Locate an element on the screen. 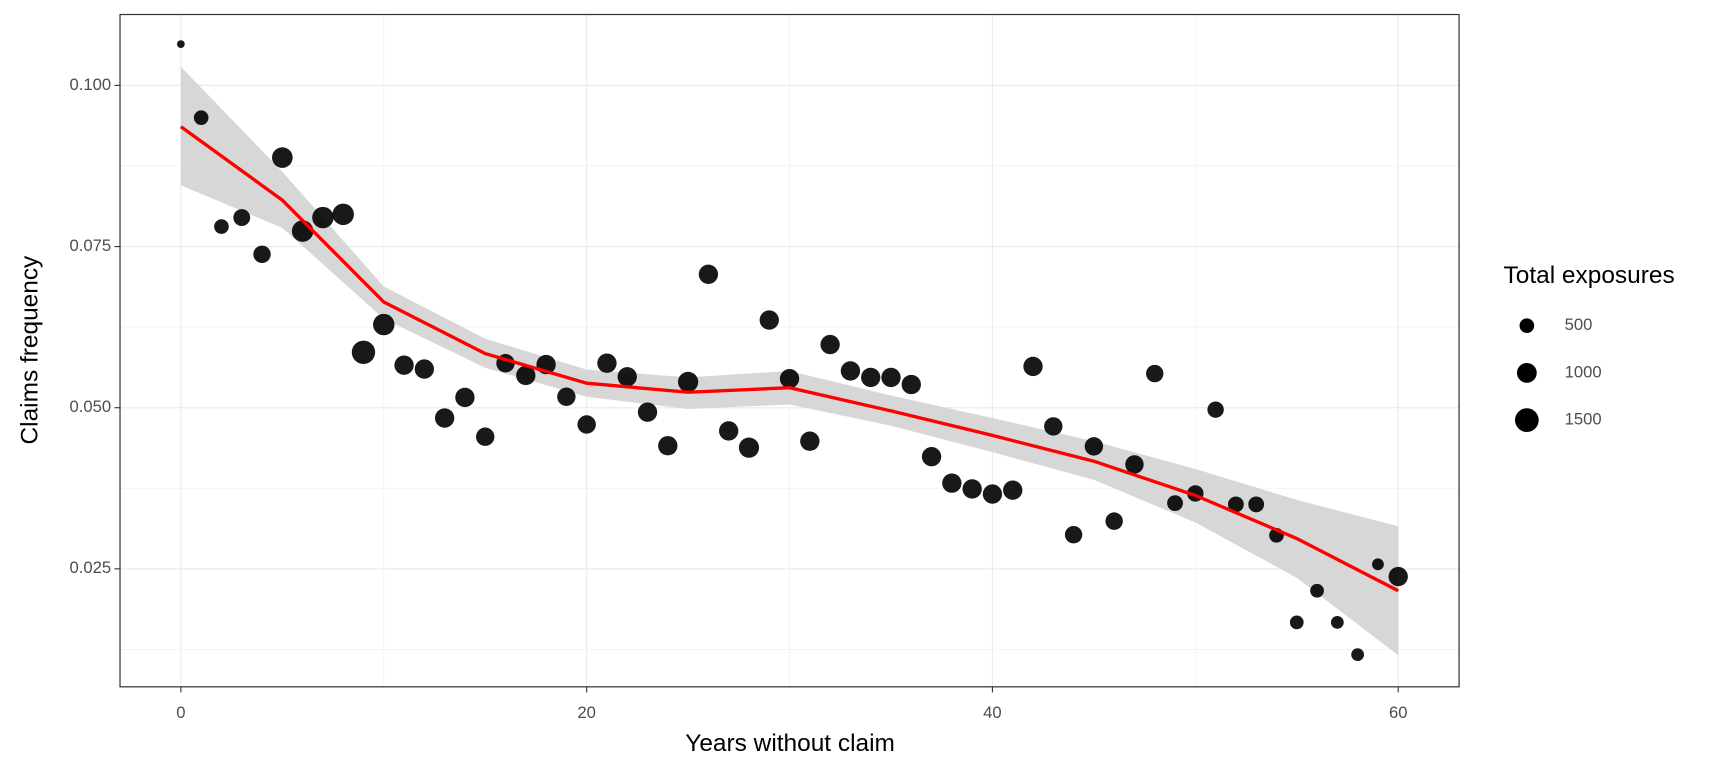  x-tick-label: 20 is located at coordinates (586, 712).